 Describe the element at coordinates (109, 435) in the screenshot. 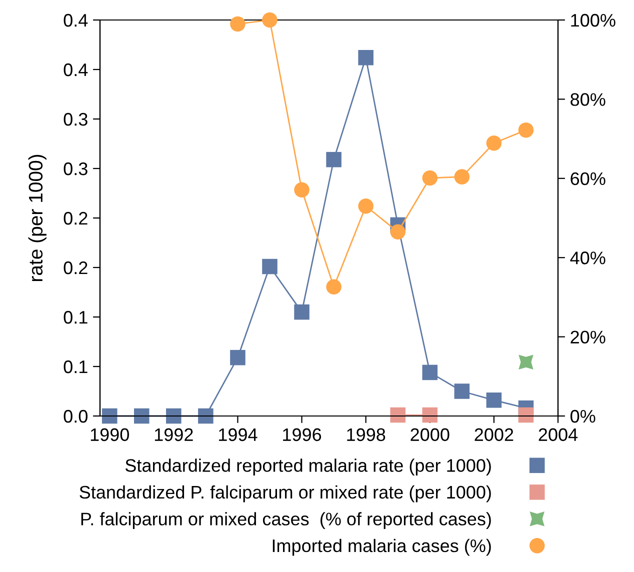

I see `x-tick-label: 1990` at that location.